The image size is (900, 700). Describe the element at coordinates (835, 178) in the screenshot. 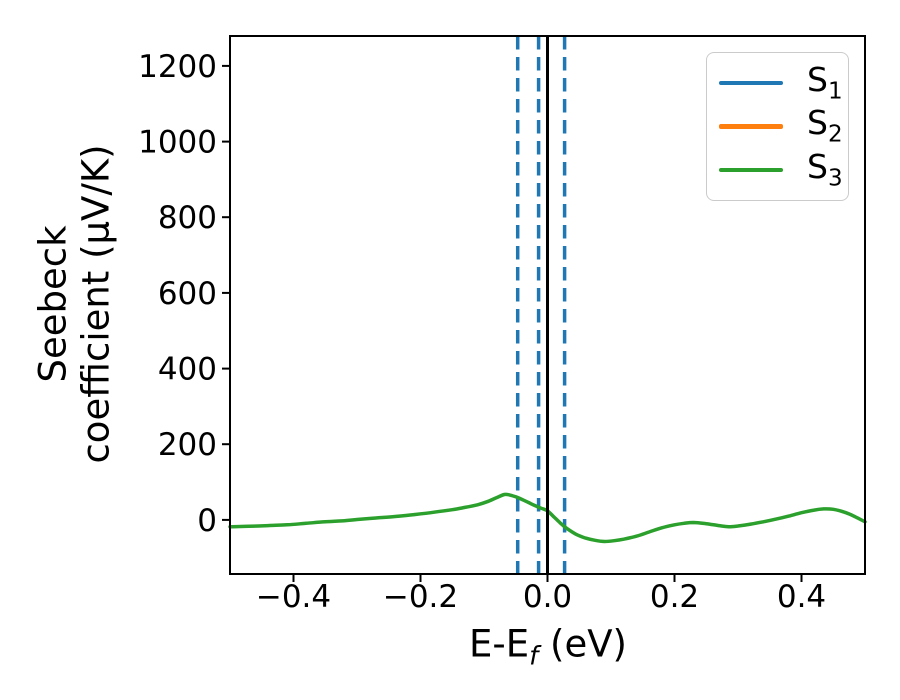

I see `legend-label-s3-sub: 3` at that location.